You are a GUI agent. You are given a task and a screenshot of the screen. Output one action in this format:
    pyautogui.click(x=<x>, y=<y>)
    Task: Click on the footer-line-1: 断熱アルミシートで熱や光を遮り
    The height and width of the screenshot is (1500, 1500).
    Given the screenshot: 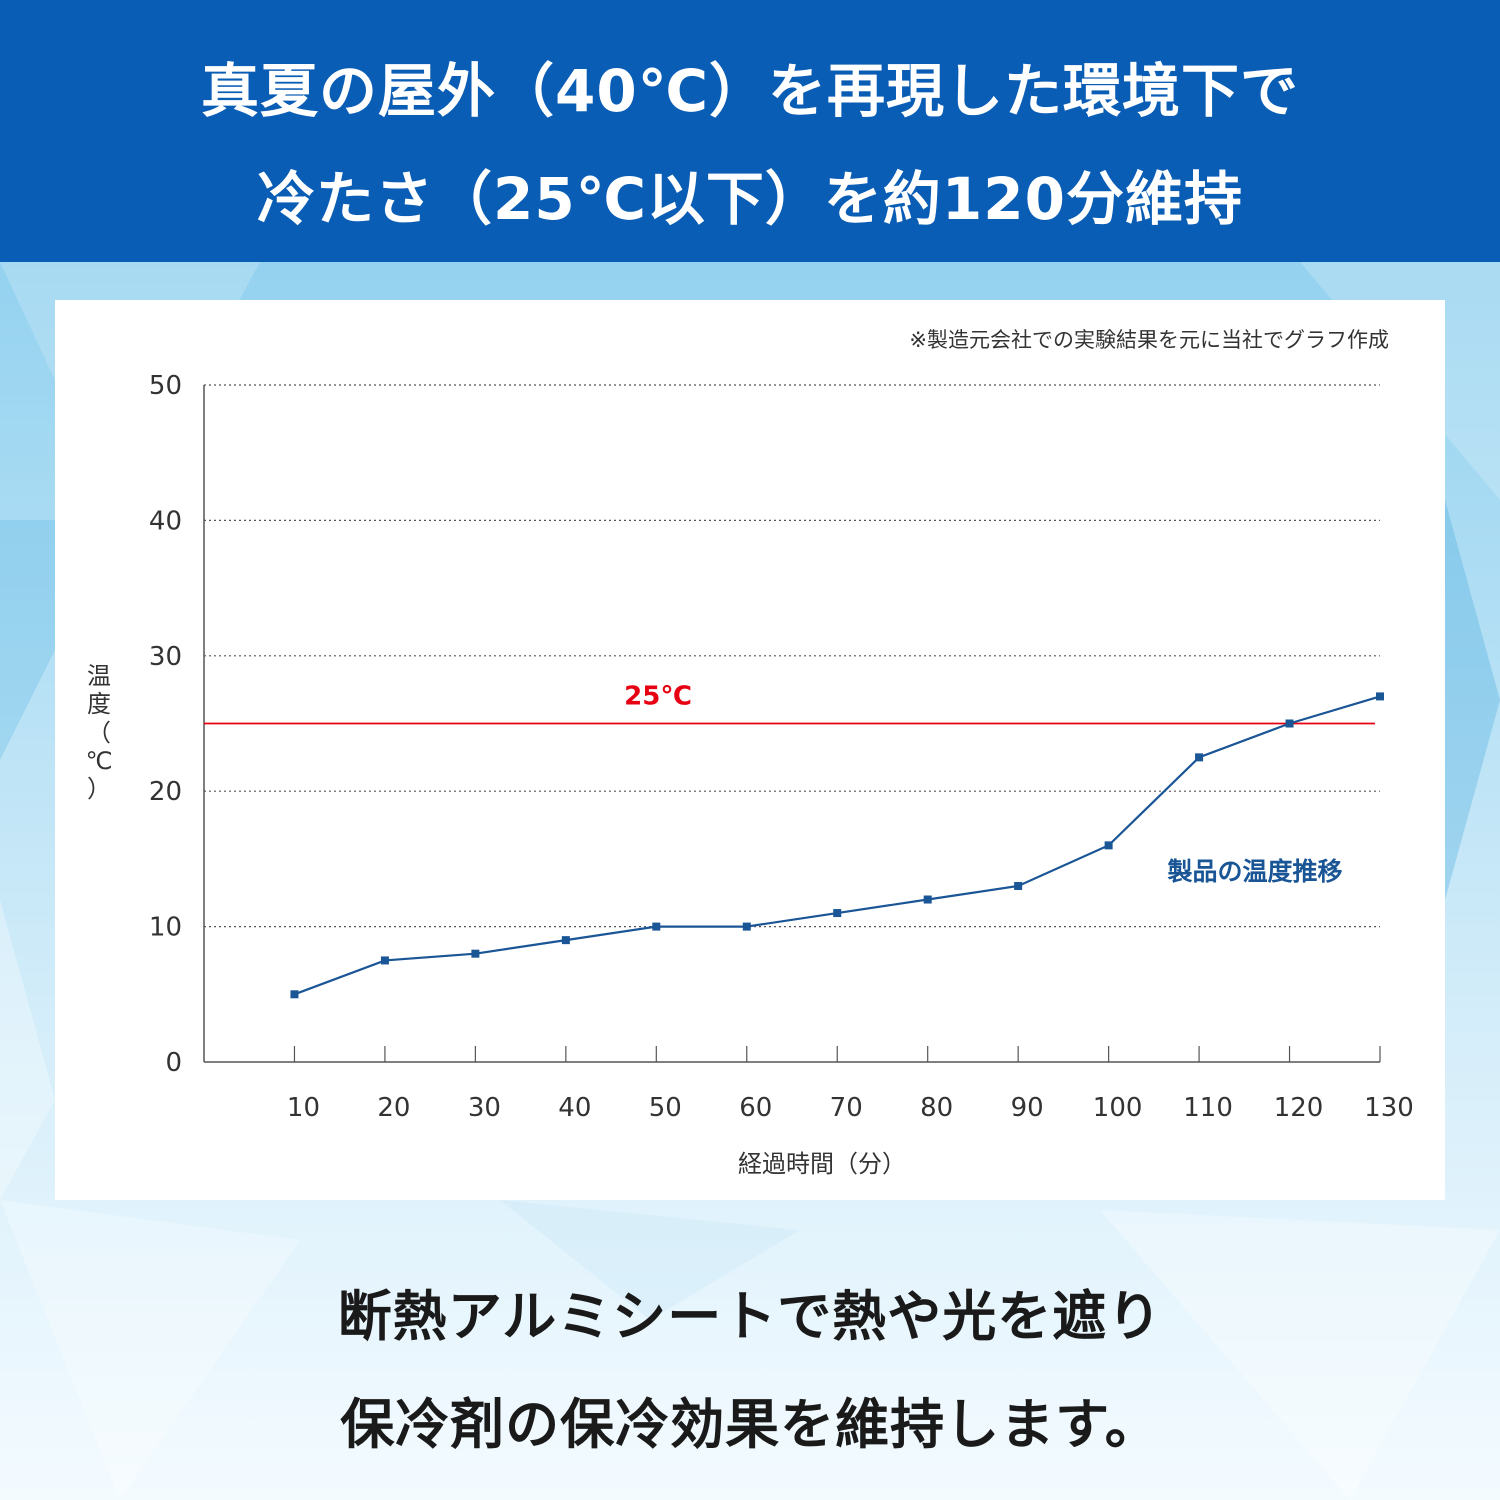 What is the action you would take?
    pyautogui.click(x=750, y=1316)
    